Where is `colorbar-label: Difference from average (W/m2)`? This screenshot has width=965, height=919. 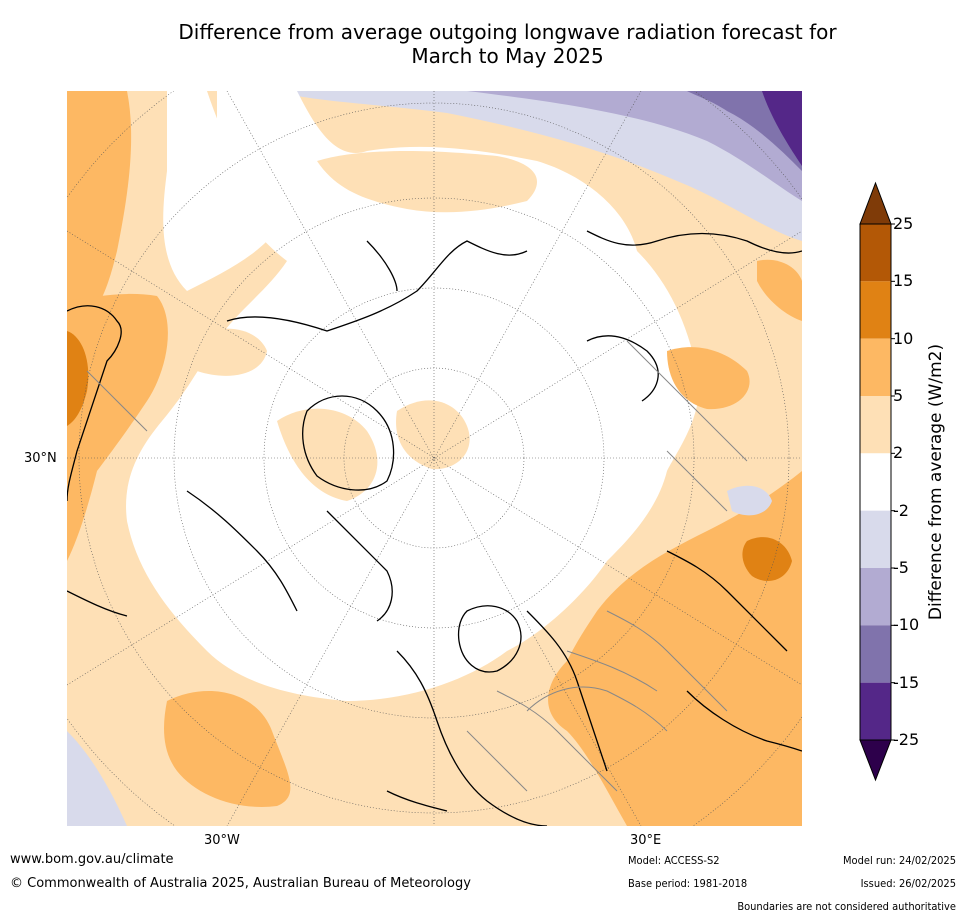
colorbar-label: Difference from average (W/m2) is located at coordinates (936, 482).